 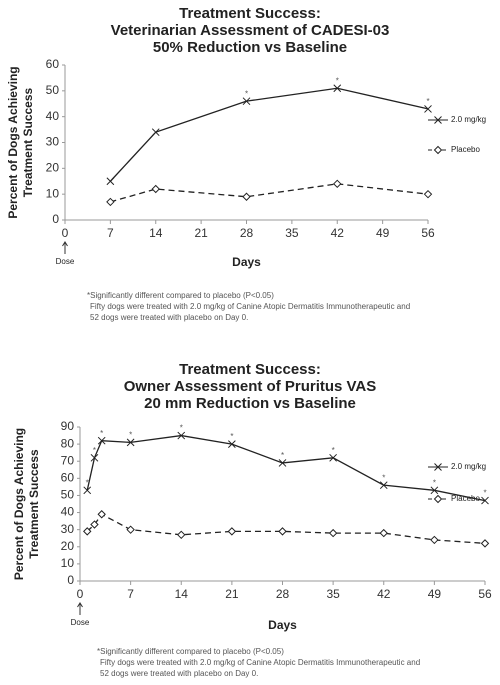 I want to click on chart-title: Veterinarian Assessment of CADESI-03, so click(x=250, y=30).